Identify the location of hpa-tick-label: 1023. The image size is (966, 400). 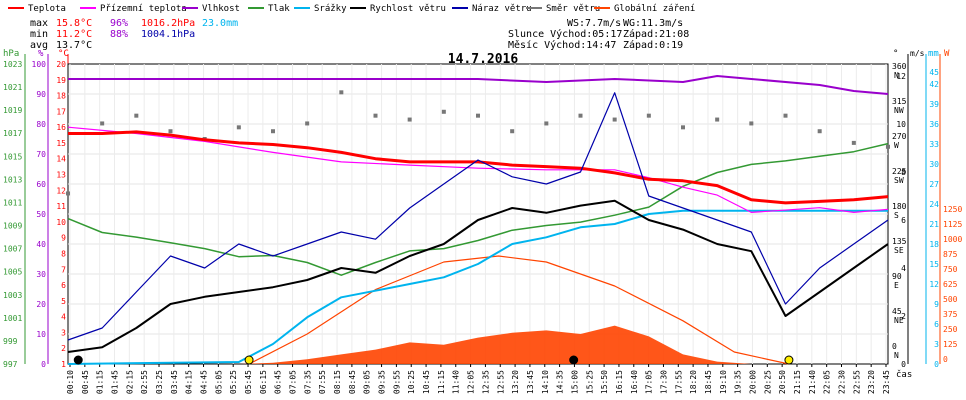
(12, 64).